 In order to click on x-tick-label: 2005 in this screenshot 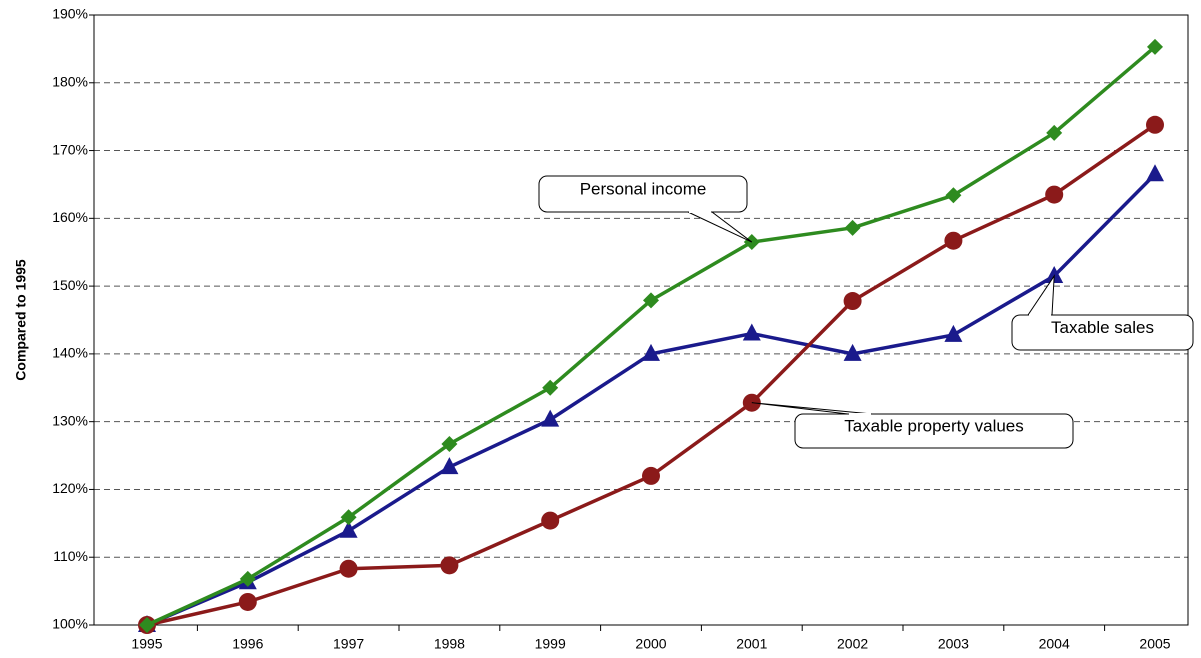, I will do `click(1154, 644)`.